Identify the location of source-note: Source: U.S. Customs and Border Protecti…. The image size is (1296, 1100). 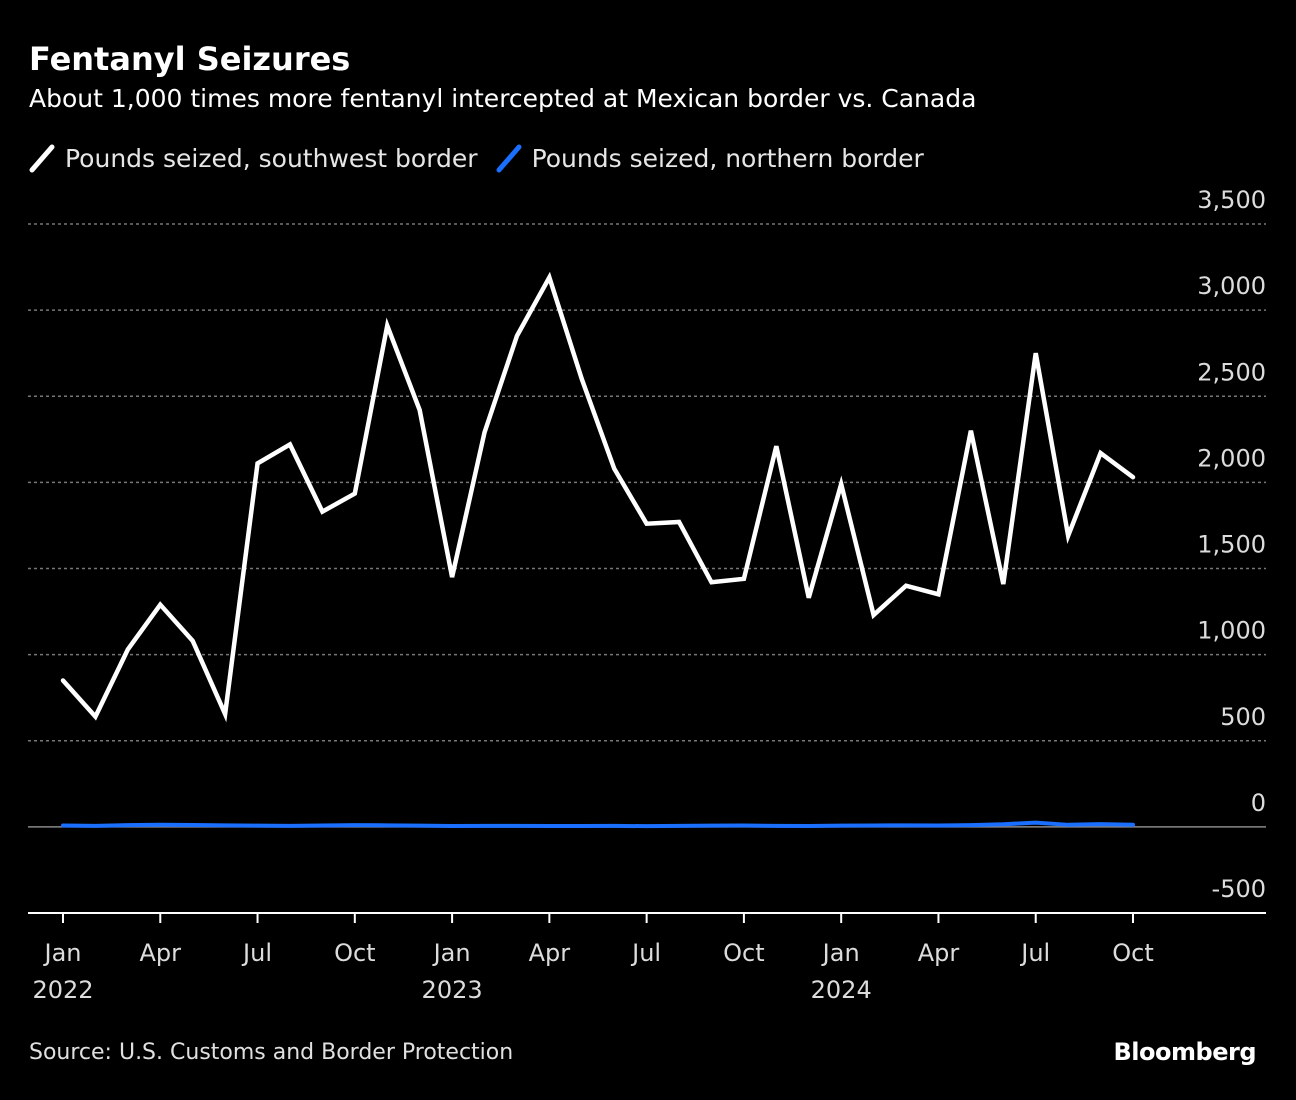
(271, 1052).